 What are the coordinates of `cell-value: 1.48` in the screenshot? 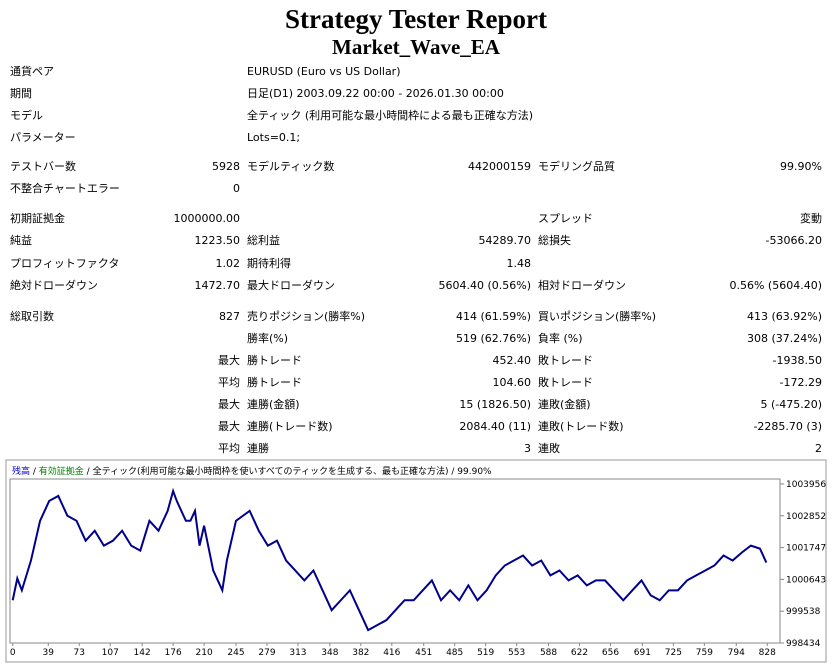 It's located at (519, 263).